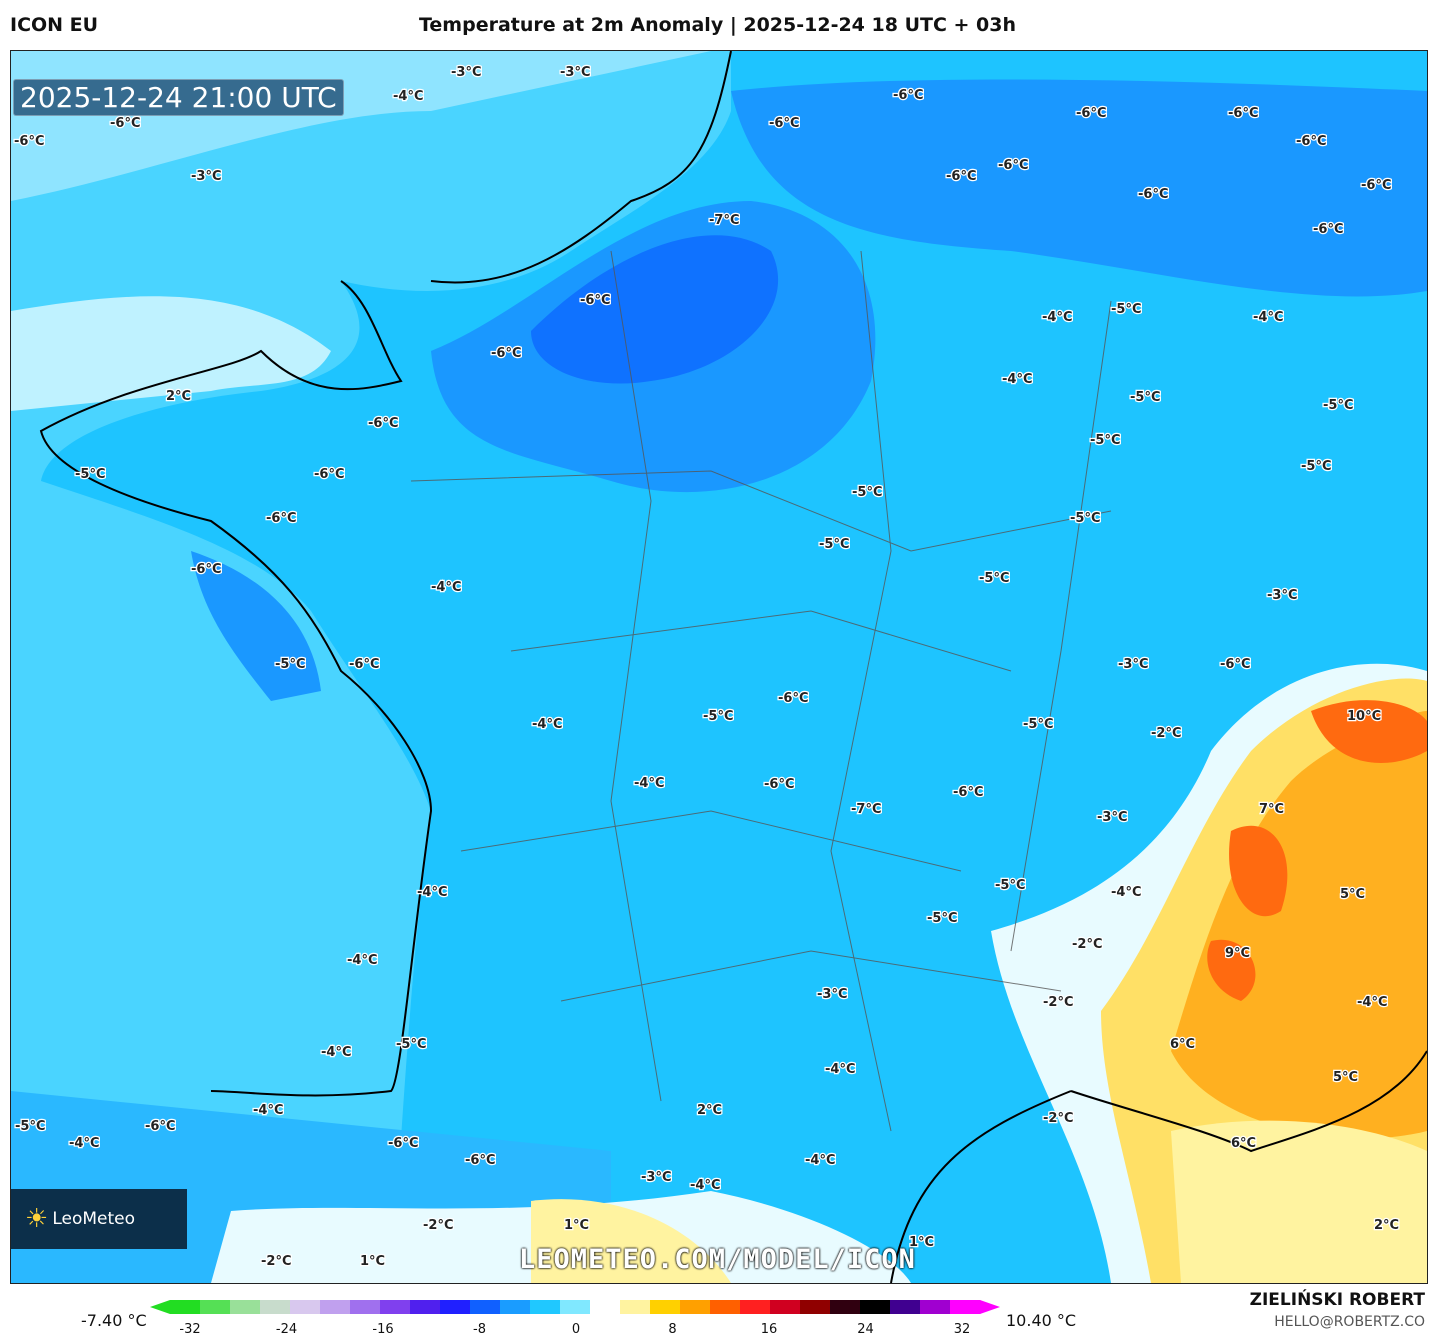  Describe the element at coordinates (160, 1307) in the screenshot. I see `colorbar-min-arrow` at that location.